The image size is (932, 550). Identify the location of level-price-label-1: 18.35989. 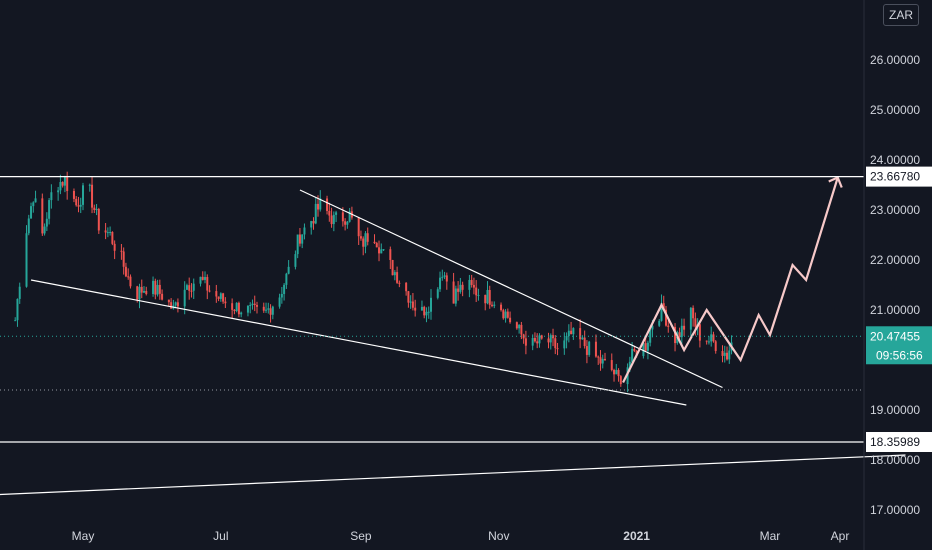
(895, 442).